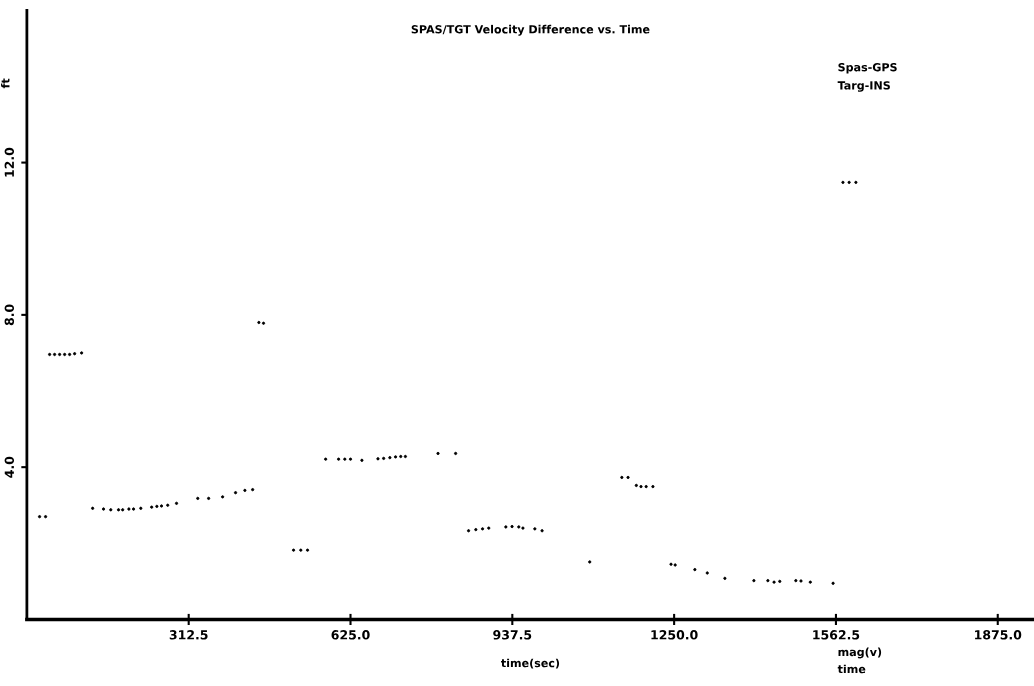 The image size is (1034, 686). Describe the element at coordinates (5, 83) in the screenshot. I see `y-axis-title: ft` at that location.